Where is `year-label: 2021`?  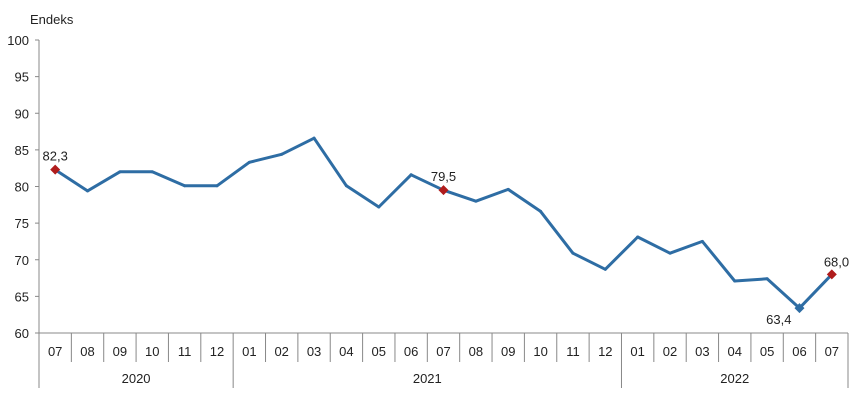
year-label: 2021 is located at coordinates (427, 378).